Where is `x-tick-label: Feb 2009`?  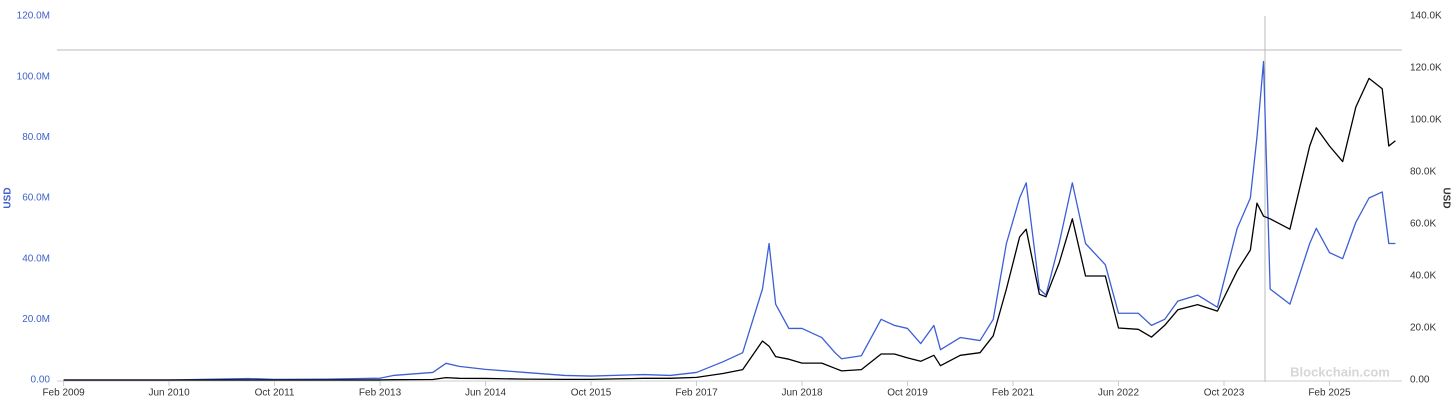
x-tick-label: Feb 2009 is located at coordinates (63, 393).